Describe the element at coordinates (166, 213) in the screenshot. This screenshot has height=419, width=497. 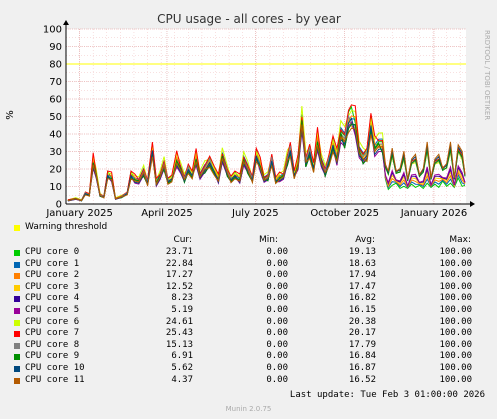
I see `x-tick-label: April 2025` at that location.